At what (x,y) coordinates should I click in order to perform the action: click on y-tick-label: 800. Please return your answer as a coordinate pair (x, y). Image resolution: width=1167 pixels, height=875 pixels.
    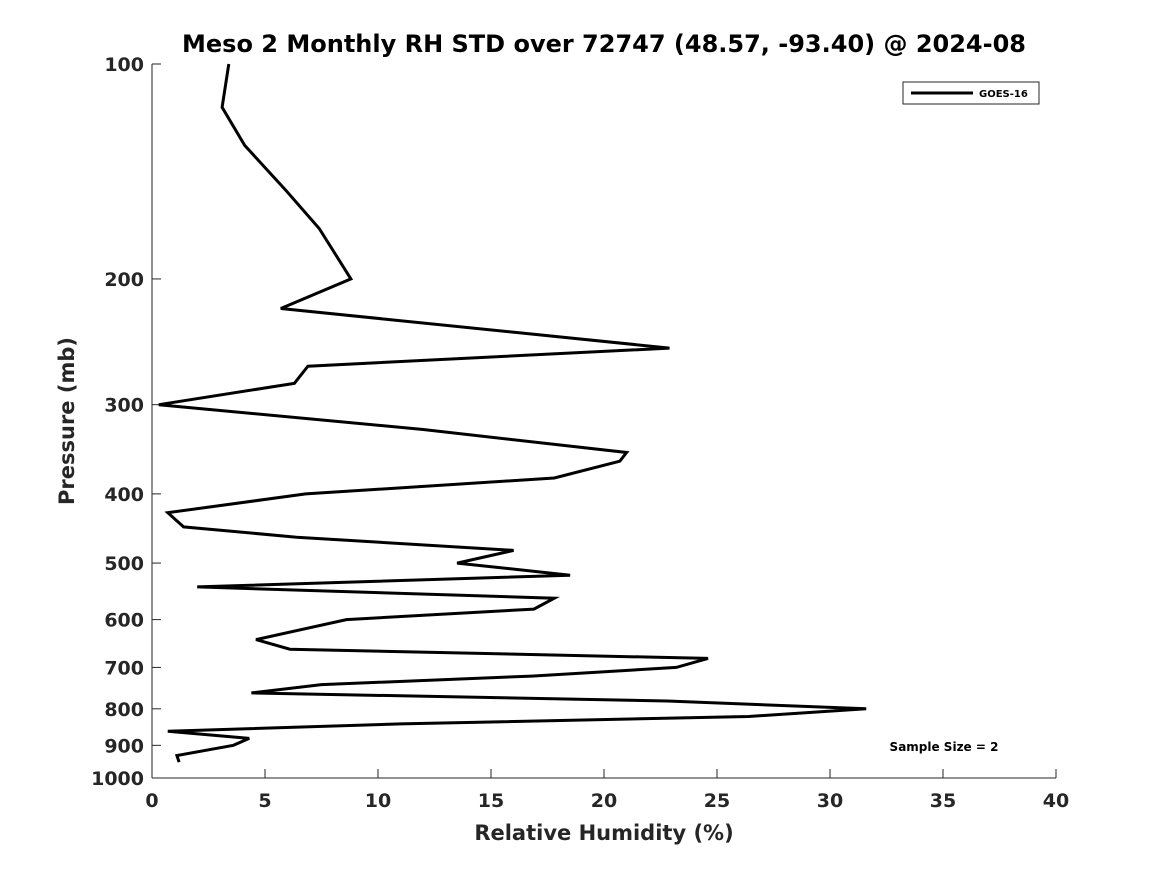
    Looking at the image, I should click on (124, 710).